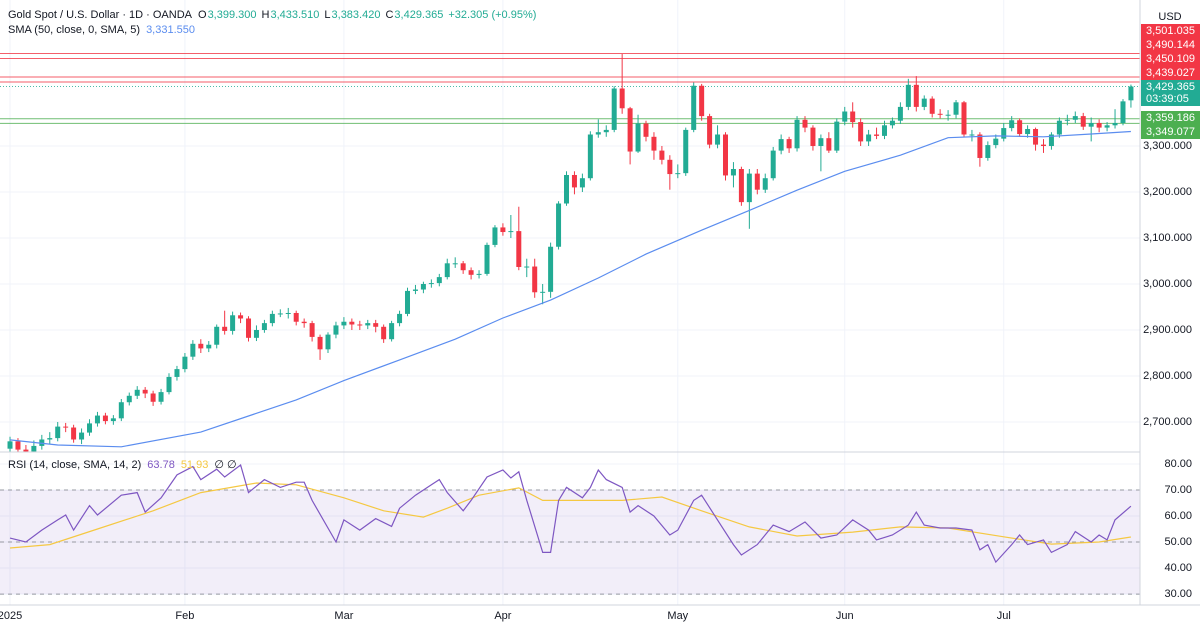  Describe the element at coordinates (1167, 192) in the screenshot. I see `y-tick-label: 3,200.000` at that location.